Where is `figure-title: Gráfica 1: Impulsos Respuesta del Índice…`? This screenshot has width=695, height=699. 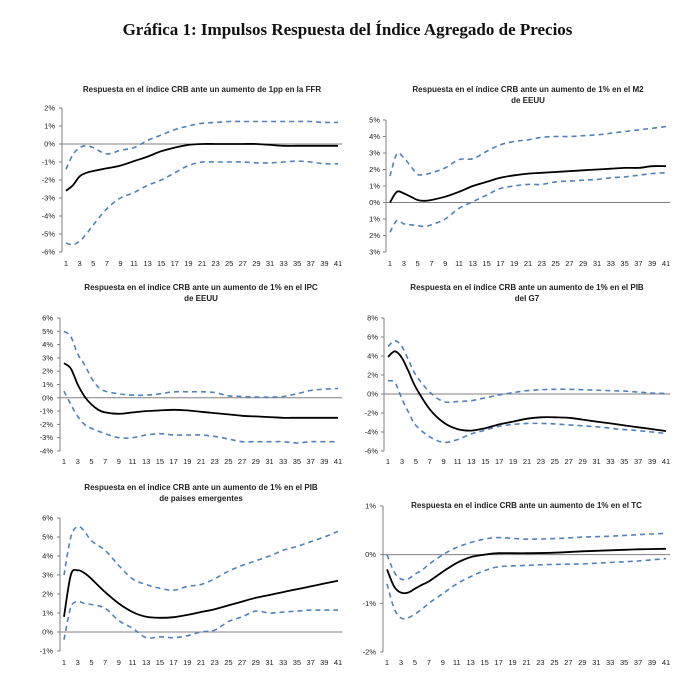 figure-title: Gráfica 1: Impulsos Respuesta del Índice… is located at coordinates (347, 29).